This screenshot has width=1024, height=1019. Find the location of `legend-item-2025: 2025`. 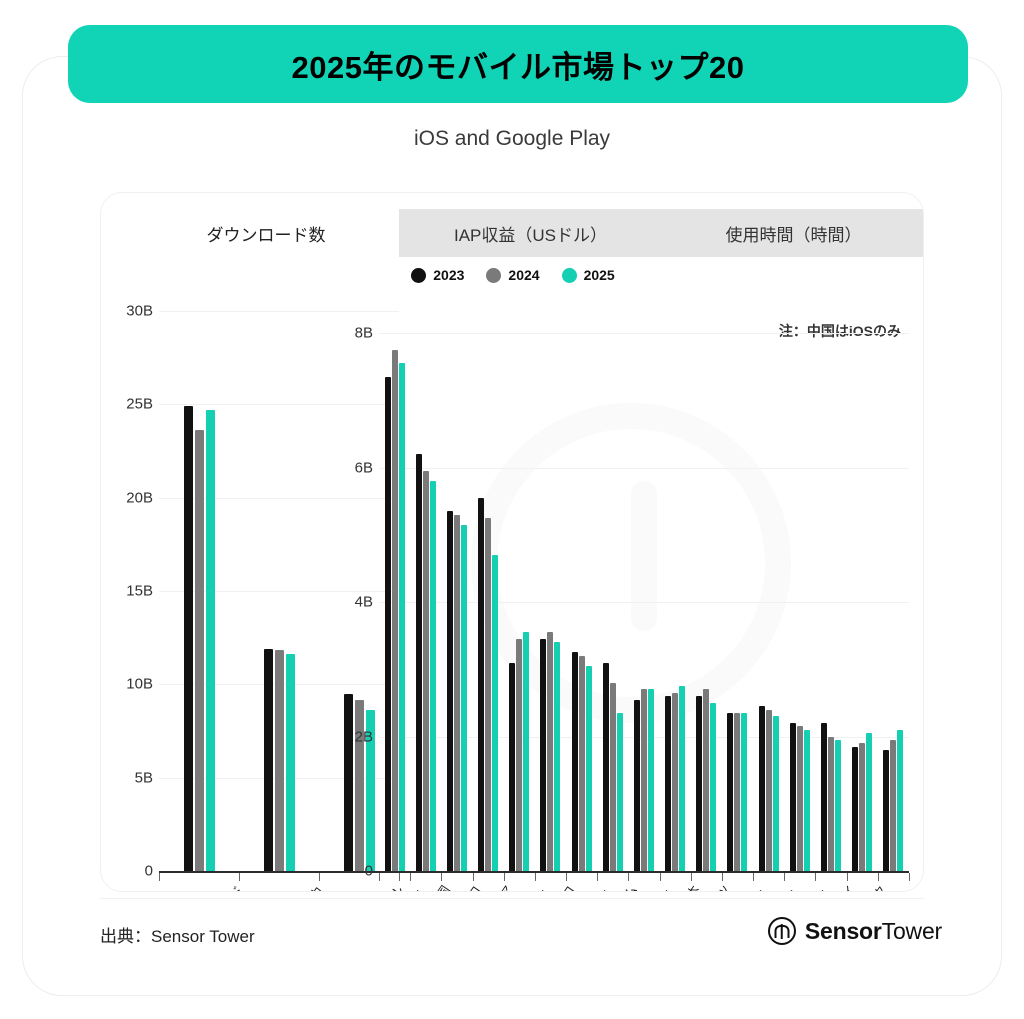

legend-item-2025: 2025 is located at coordinates (588, 275).